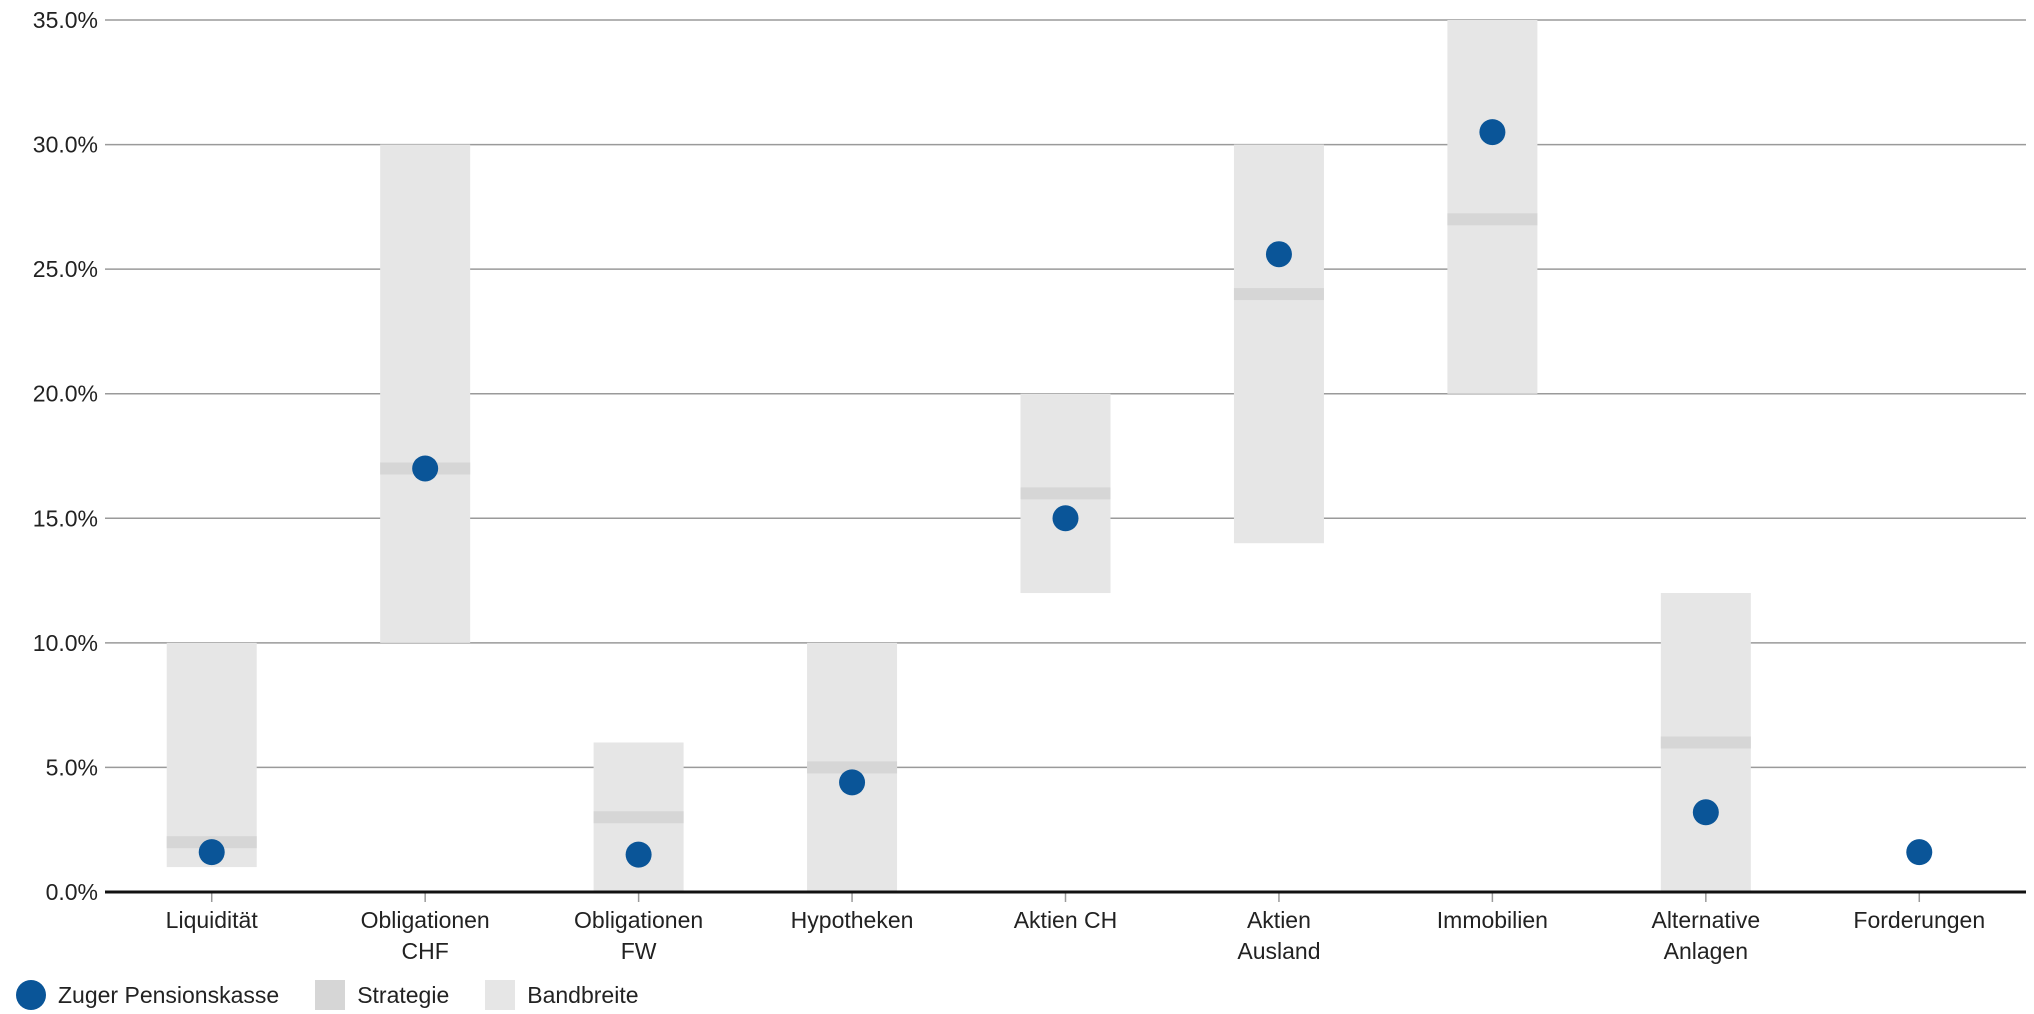 This screenshot has height=1014, width=2034. What do you see at coordinates (1065, 896) in the screenshot?
I see `x-axis` at bounding box center [1065, 896].